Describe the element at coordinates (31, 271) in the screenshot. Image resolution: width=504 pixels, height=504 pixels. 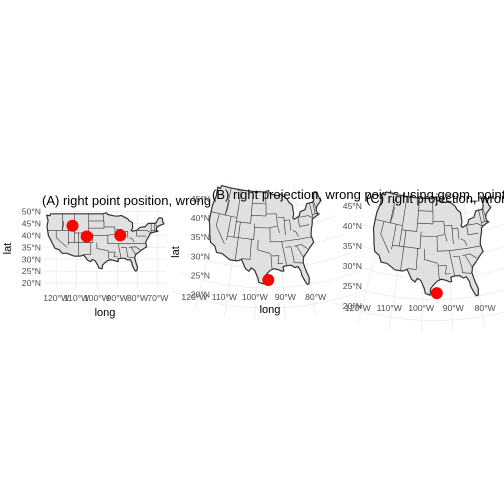
I see `y-tick-label: 25°N` at that location.